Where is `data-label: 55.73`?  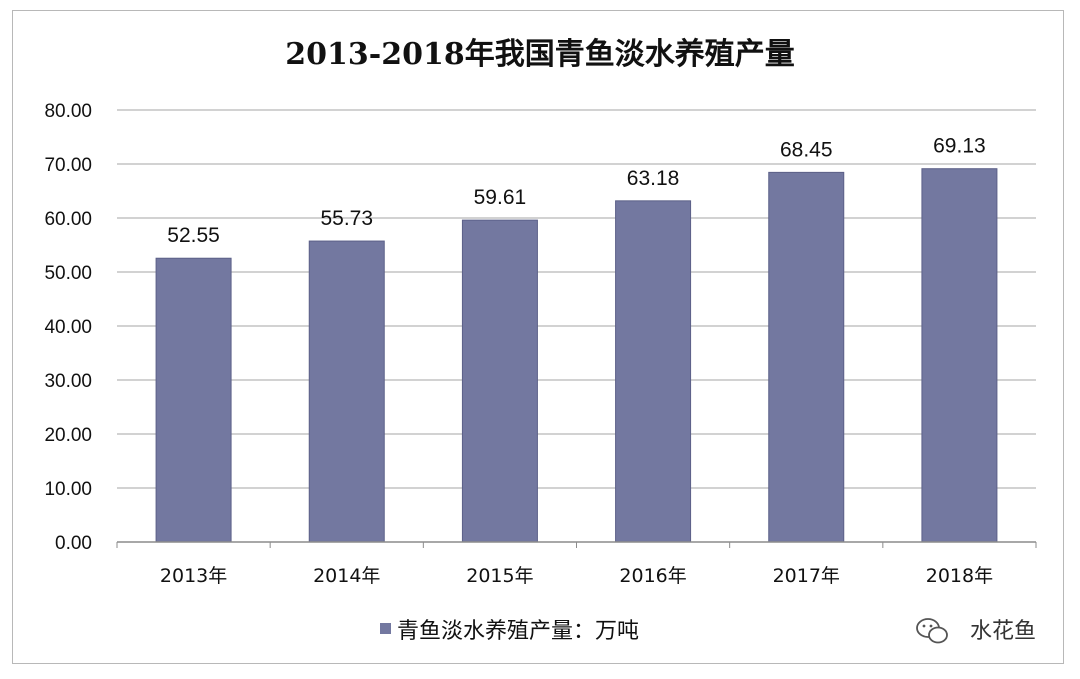 data-label: 55.73 is located at coordinates (346, 218).